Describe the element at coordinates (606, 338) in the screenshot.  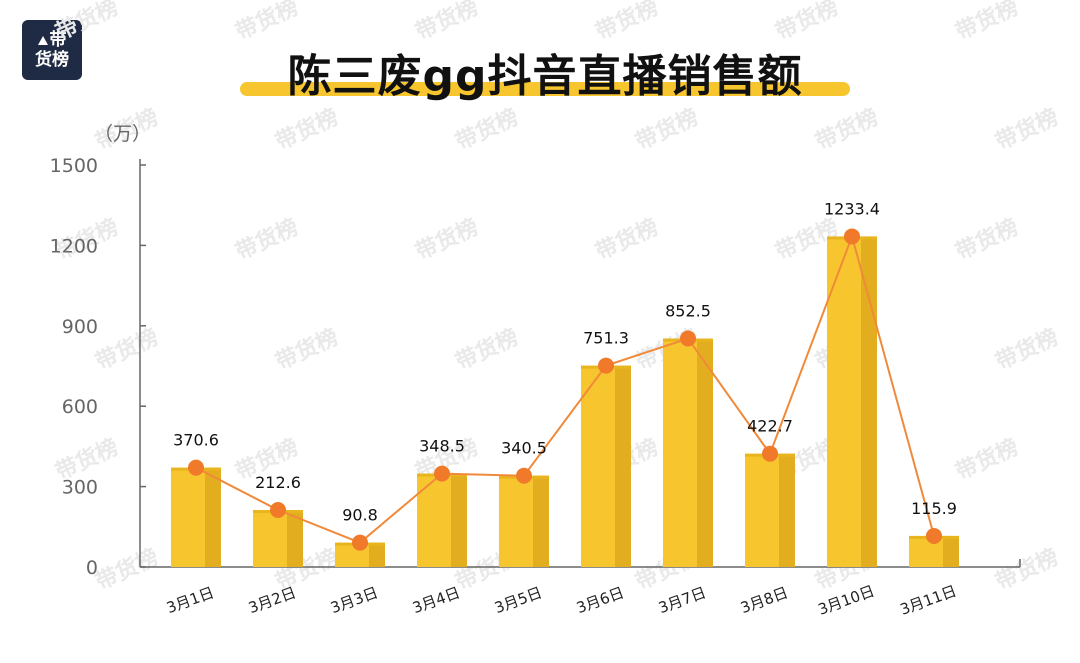
I see `data-label: 751.3` at that location.